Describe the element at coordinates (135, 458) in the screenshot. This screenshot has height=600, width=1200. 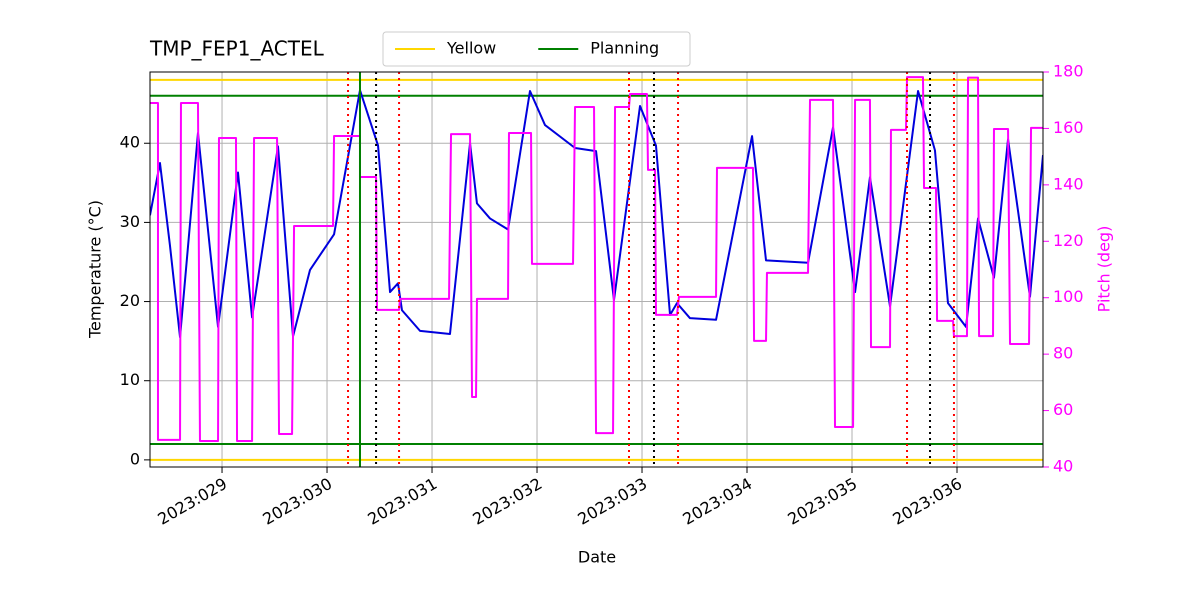
I see `y-tick-label: 0` at that location.